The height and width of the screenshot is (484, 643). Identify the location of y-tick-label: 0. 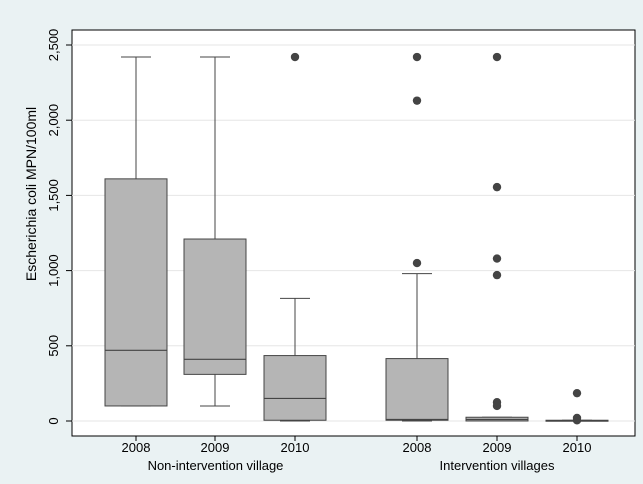
(53, 420).